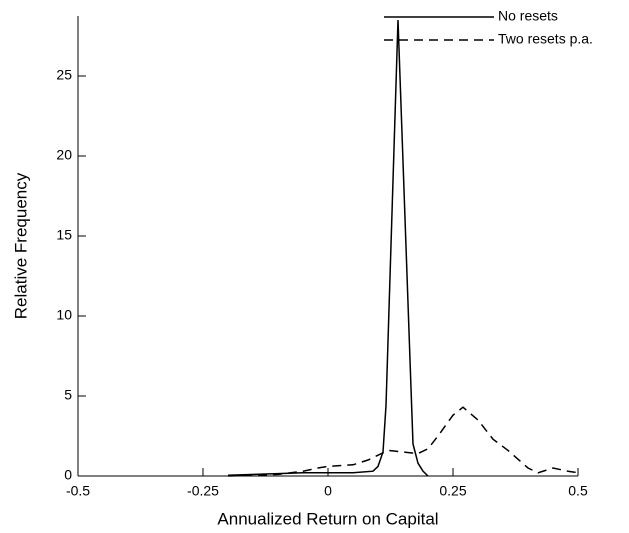  What do you see at coordinates (327, 518) in the screenshot?
I see `x-axis-title: Annualized Return on Capital` at bounding box center [327, 518].